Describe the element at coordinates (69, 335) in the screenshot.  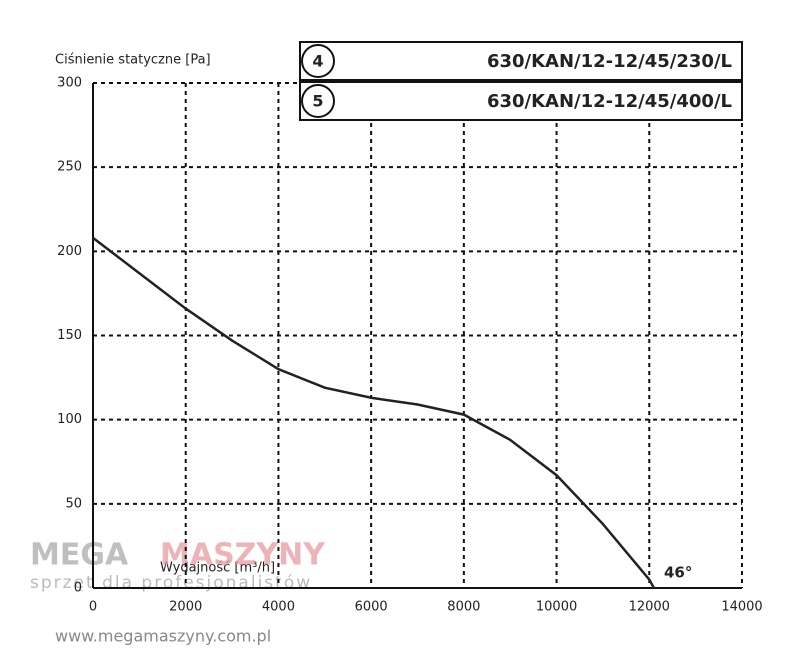
I see `y-tick-label: 150` at that location.